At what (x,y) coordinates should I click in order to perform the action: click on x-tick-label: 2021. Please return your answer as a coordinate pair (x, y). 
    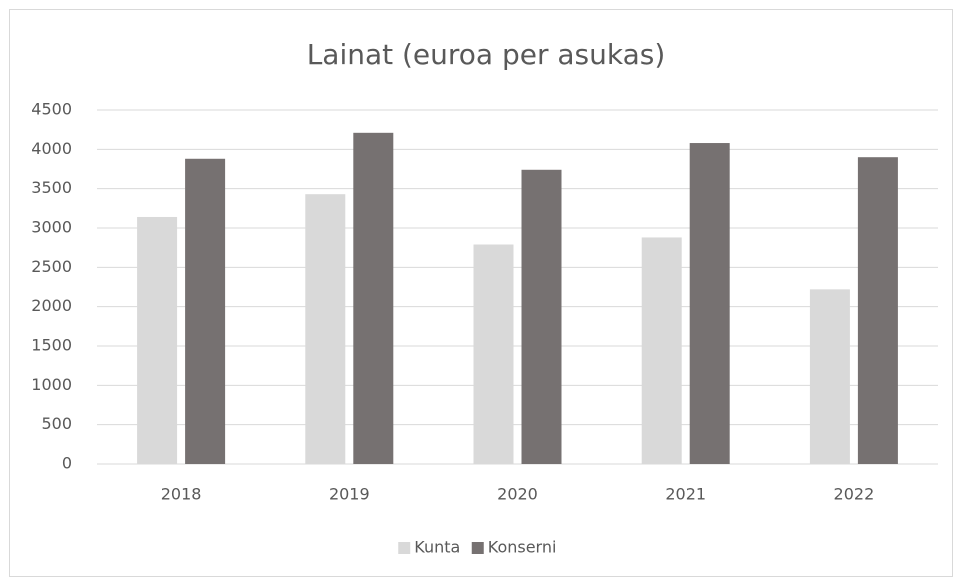
    Looking at the image, I should click on (685, 494).